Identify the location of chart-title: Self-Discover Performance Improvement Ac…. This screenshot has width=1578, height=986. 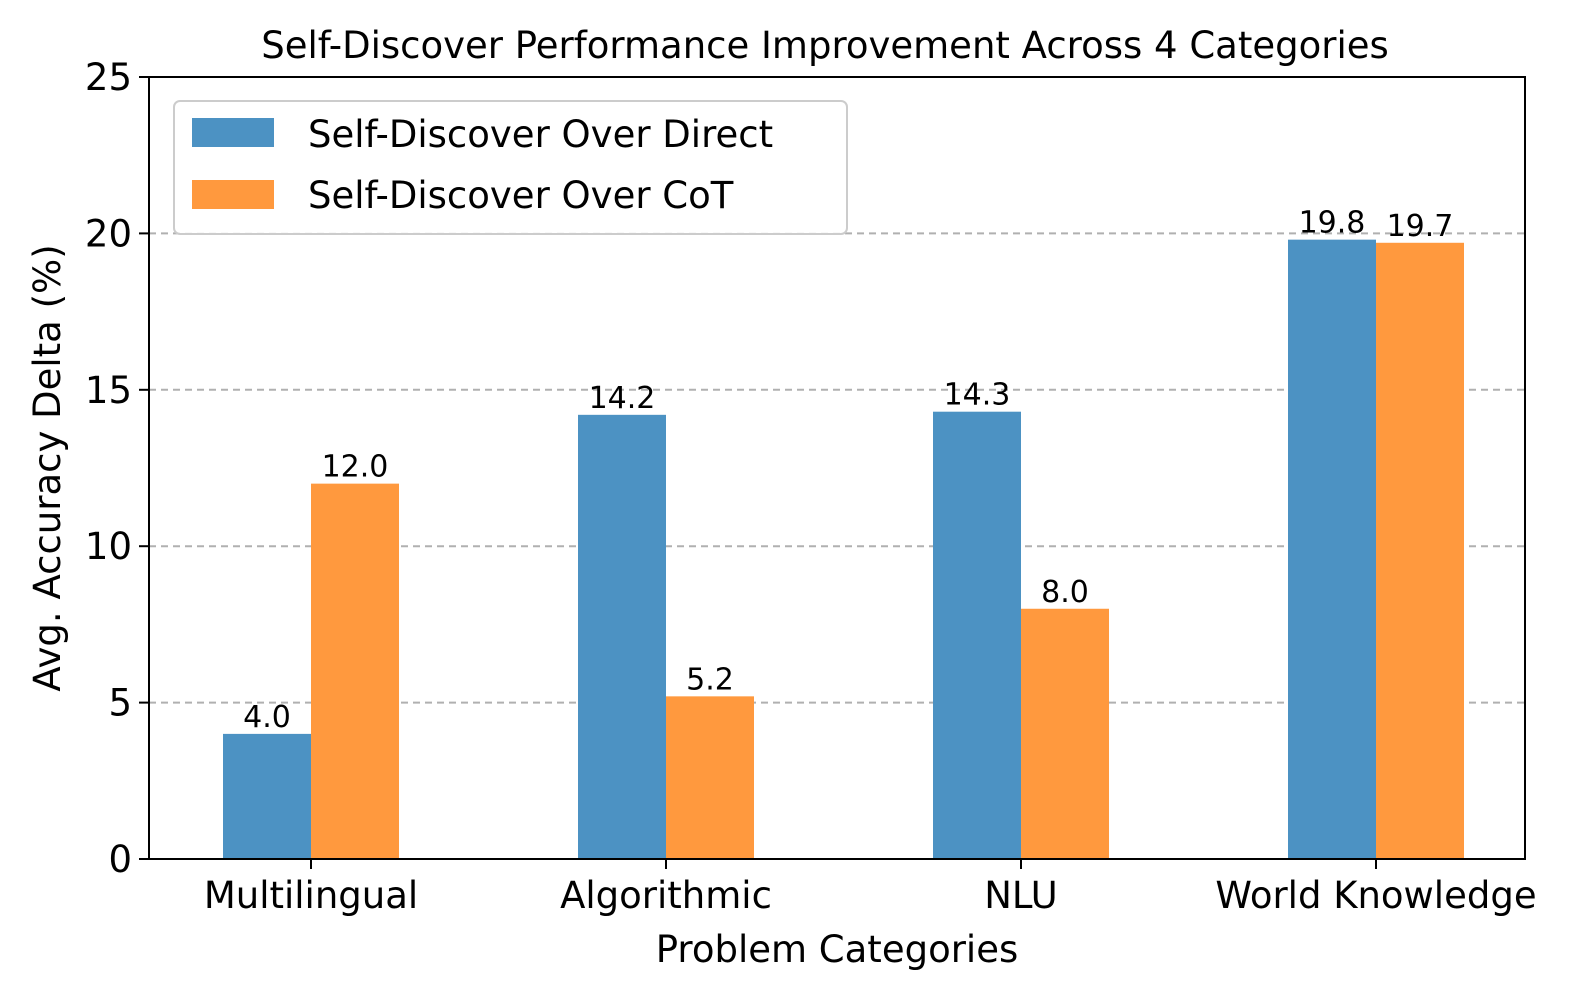
(825, 45).